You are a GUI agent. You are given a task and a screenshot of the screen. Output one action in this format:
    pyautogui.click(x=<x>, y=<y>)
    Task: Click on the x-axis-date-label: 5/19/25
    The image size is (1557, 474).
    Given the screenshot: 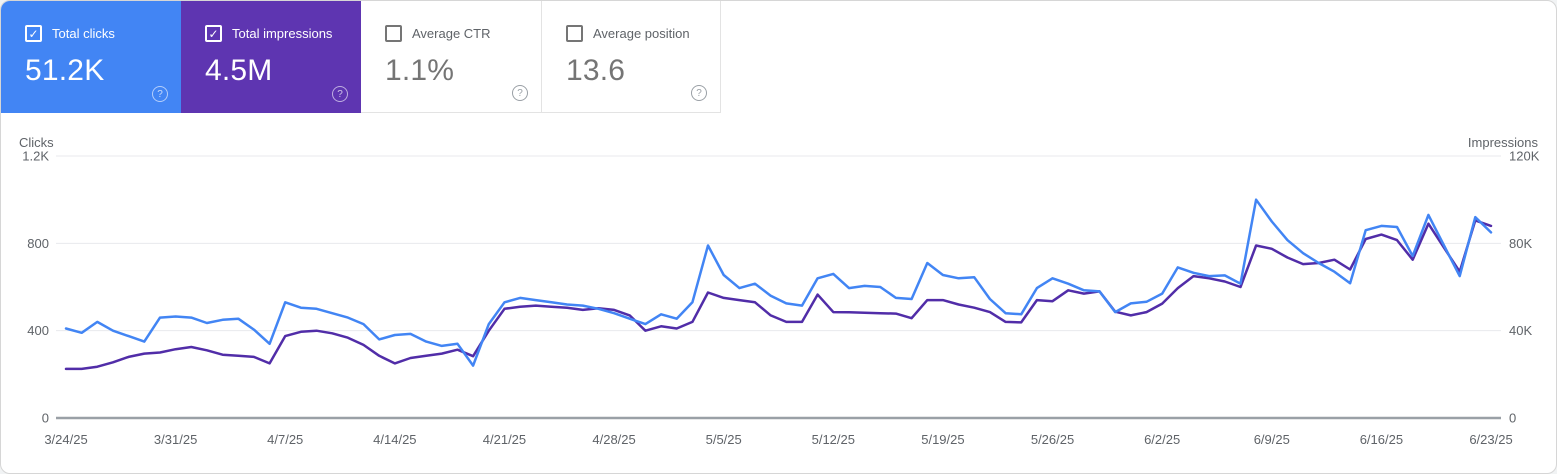 What is the action you would take?
    pyautogui.click(x=942, y=439)
    